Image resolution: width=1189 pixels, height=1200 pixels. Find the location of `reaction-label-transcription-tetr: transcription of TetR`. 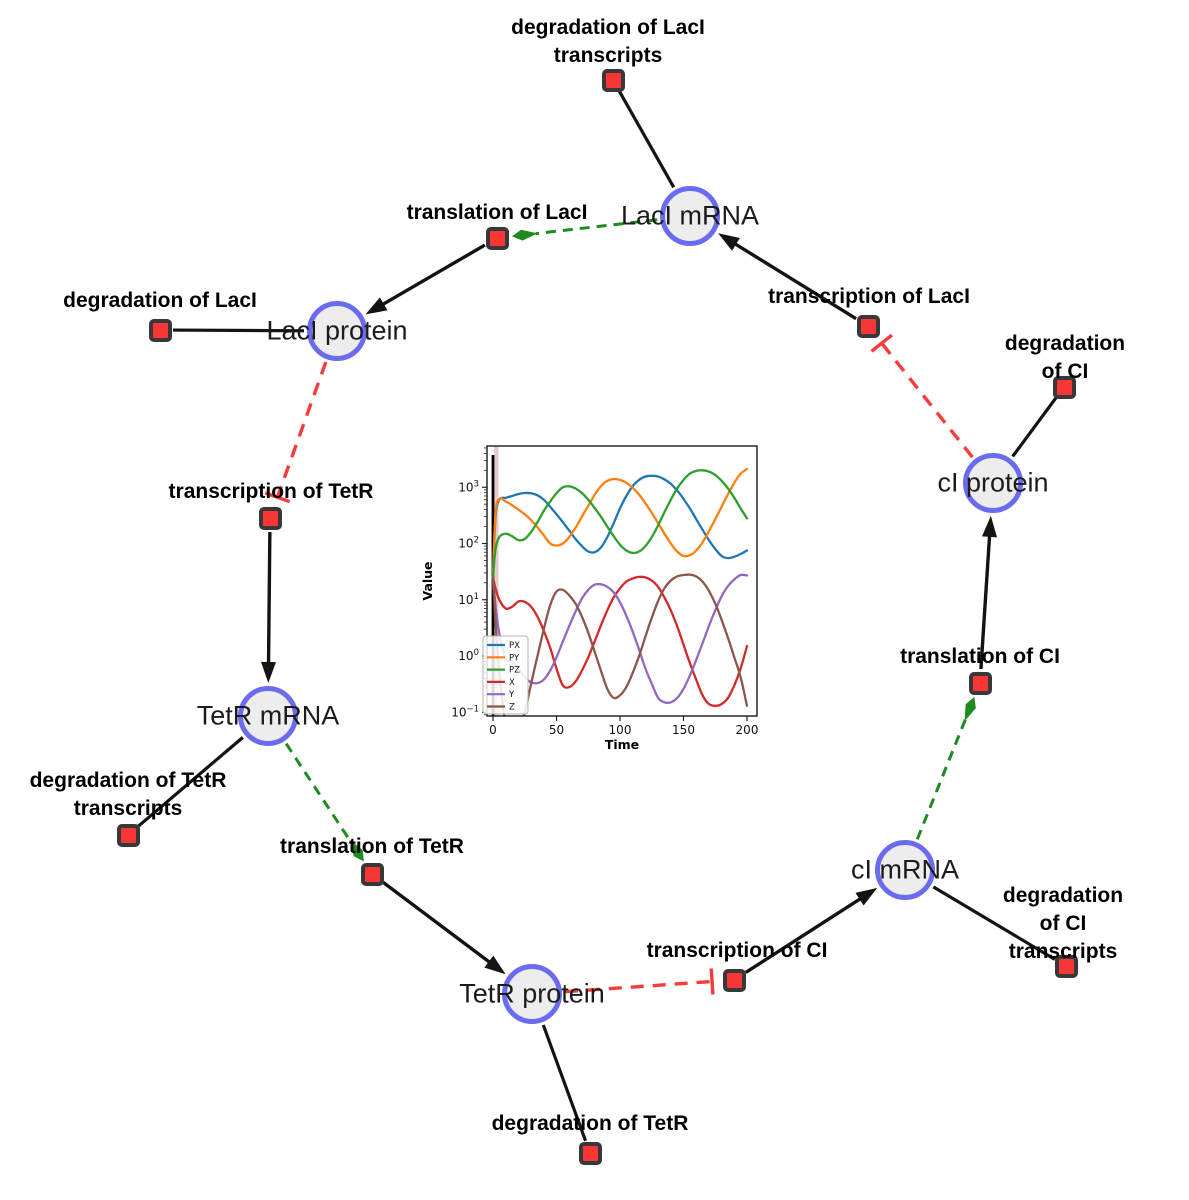

reaction-label-transcription-tetr: transcription of TetR is located at coordinates (271, 491).